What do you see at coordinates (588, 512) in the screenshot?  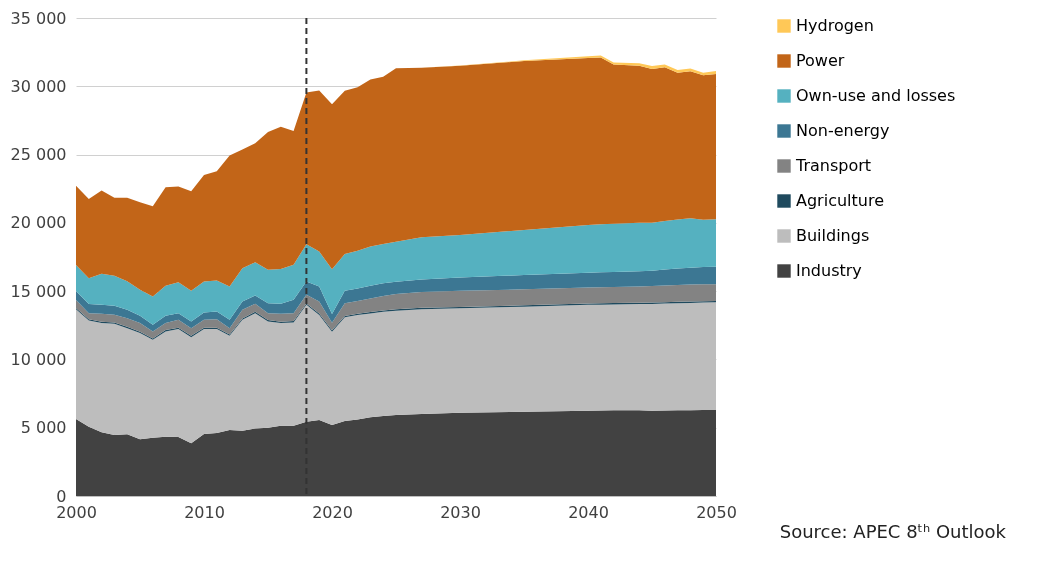 I see `x-tick-label: 2040` at bounding box center [588, 512].